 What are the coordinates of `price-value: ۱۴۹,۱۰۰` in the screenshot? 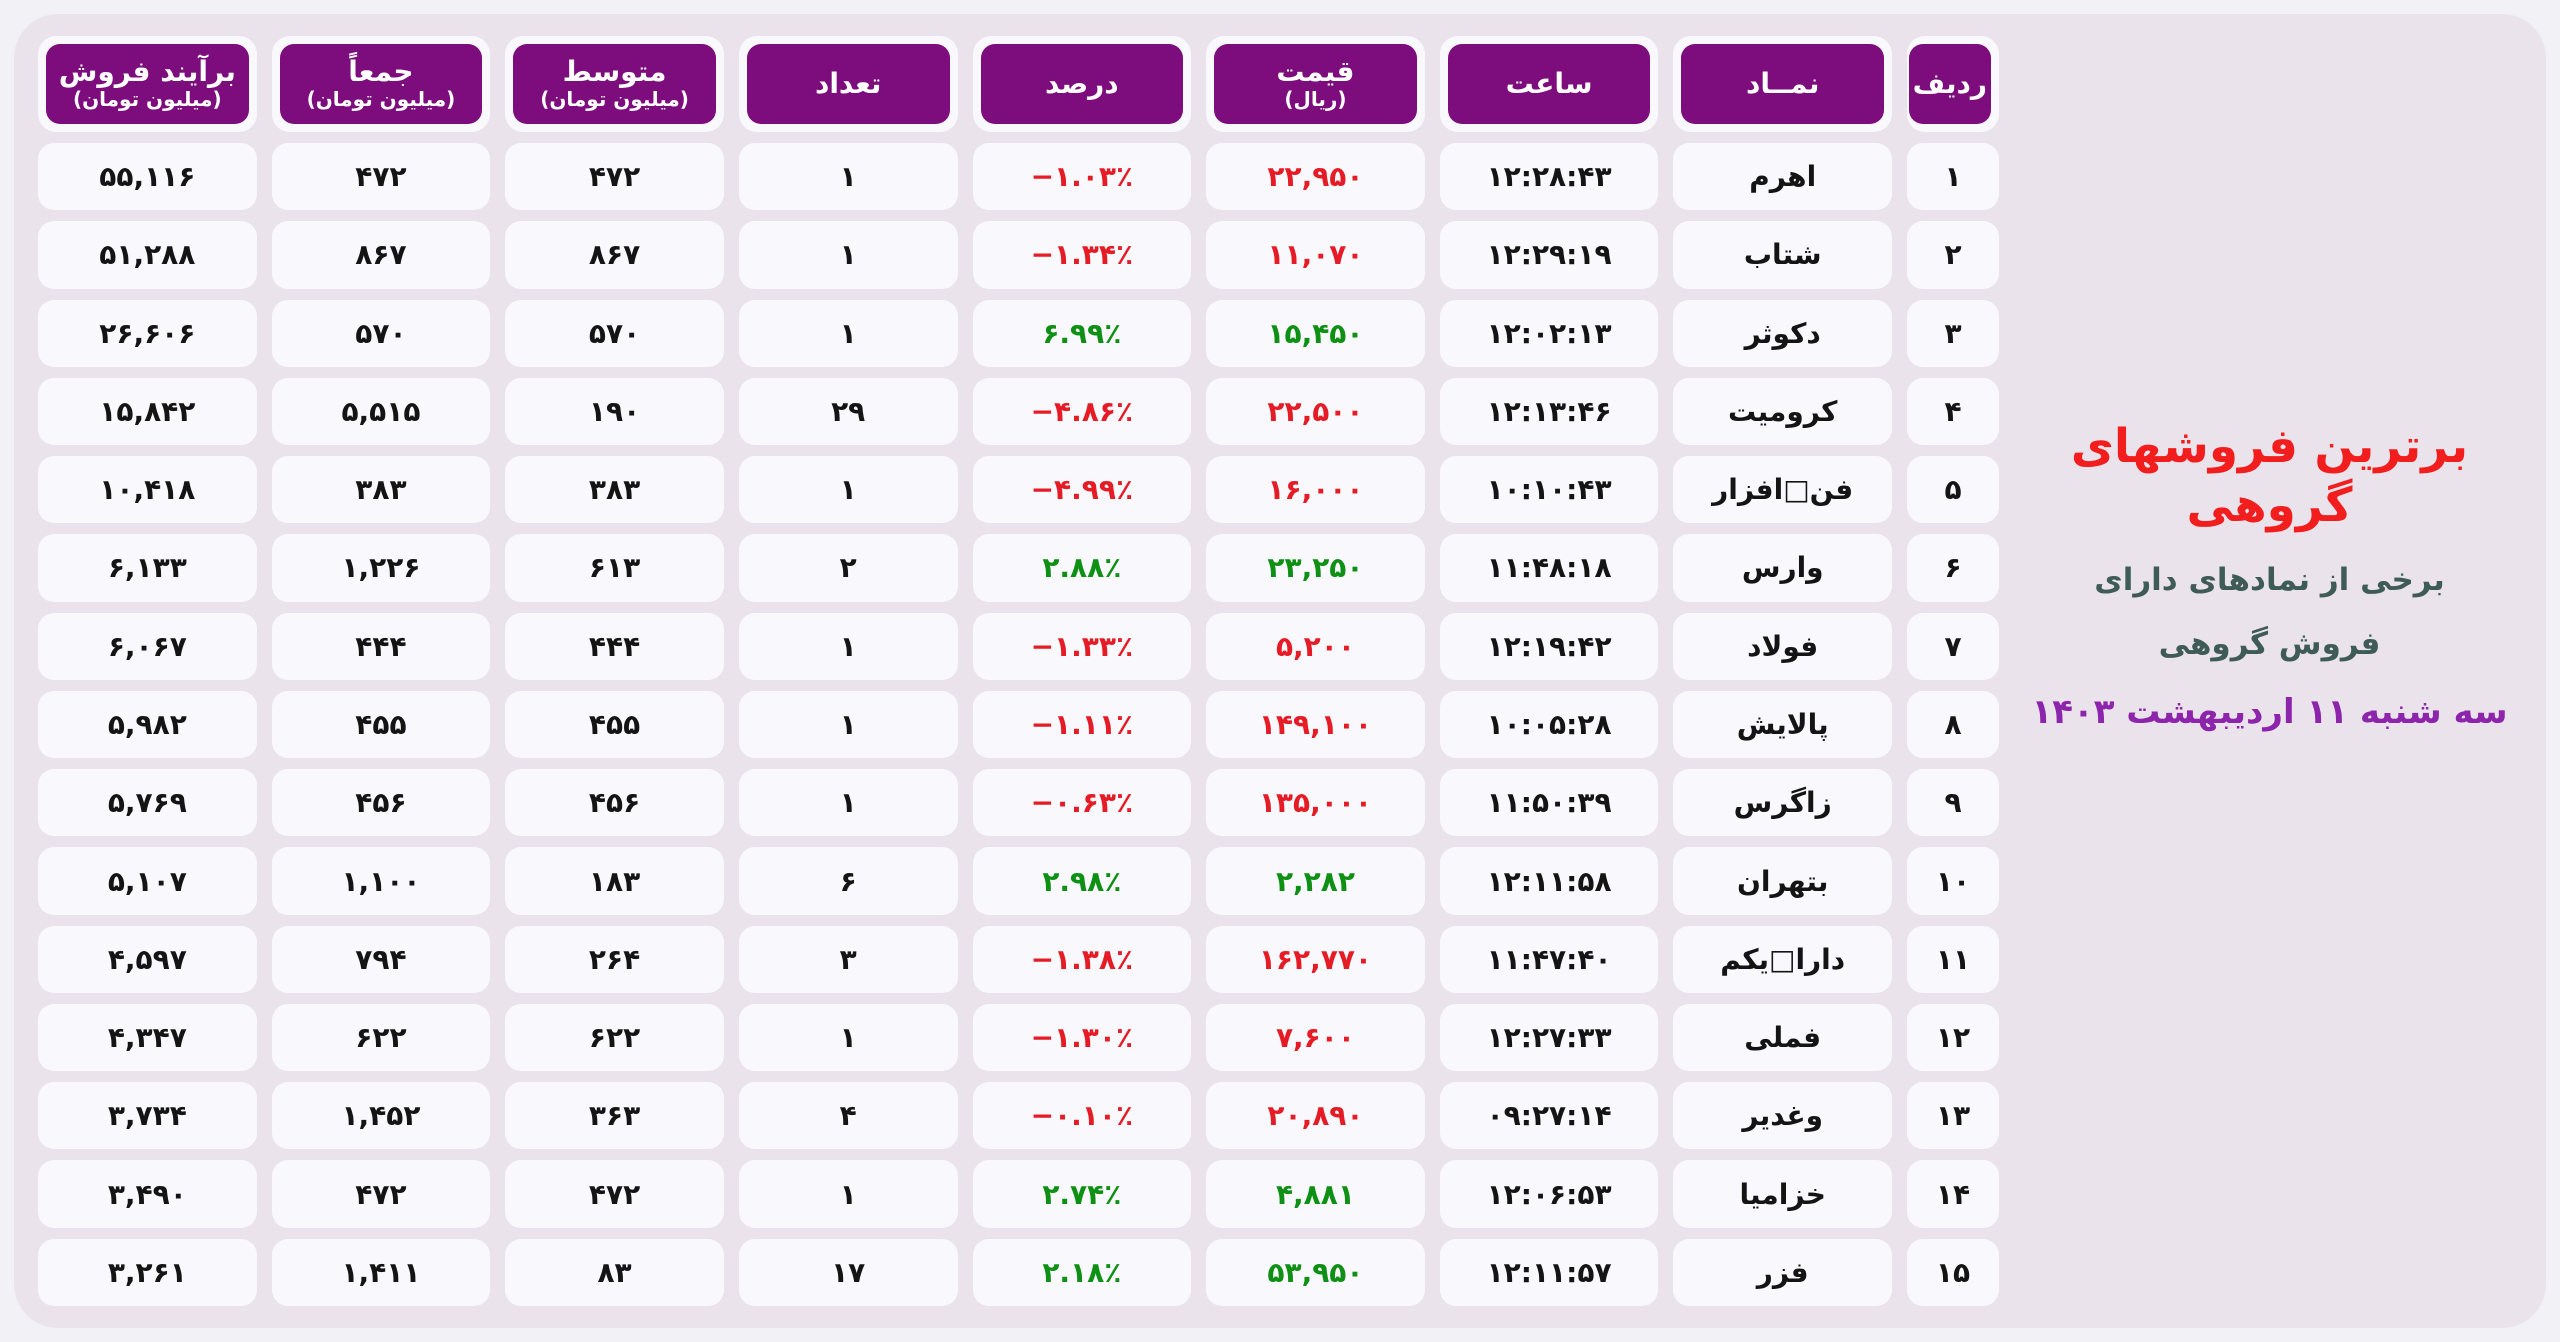 It's located at (1315, 724).